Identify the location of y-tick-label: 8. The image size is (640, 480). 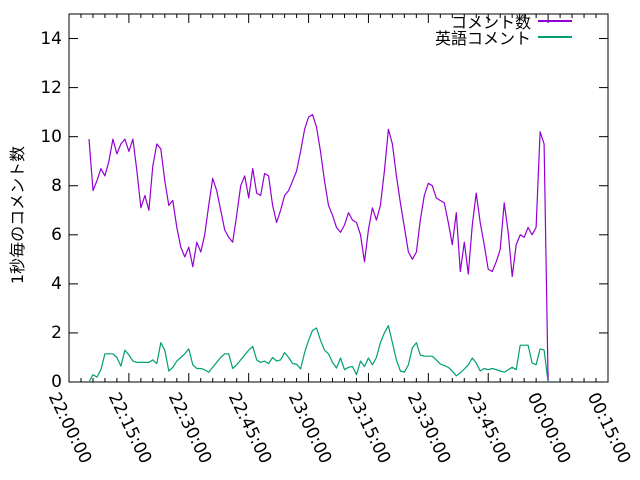
(56, 185).